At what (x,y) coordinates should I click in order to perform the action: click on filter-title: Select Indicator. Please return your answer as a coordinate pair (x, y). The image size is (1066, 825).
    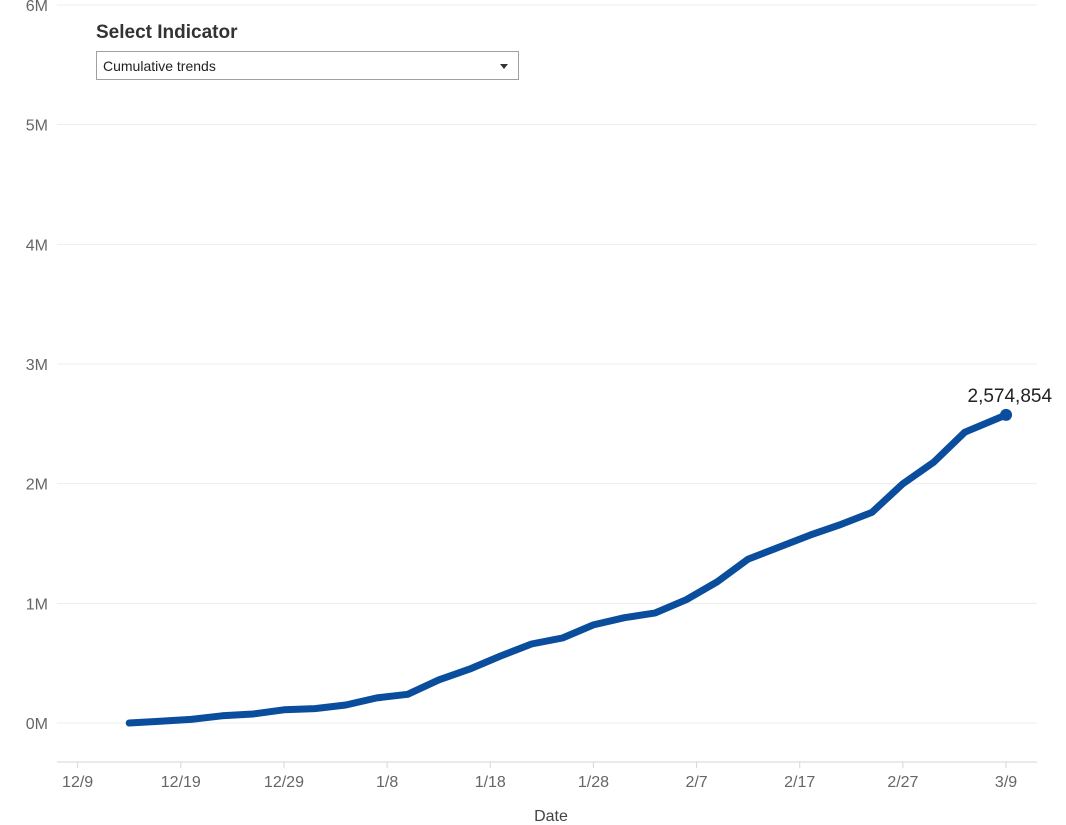
    Looking at the image, I should click on (167, 32).